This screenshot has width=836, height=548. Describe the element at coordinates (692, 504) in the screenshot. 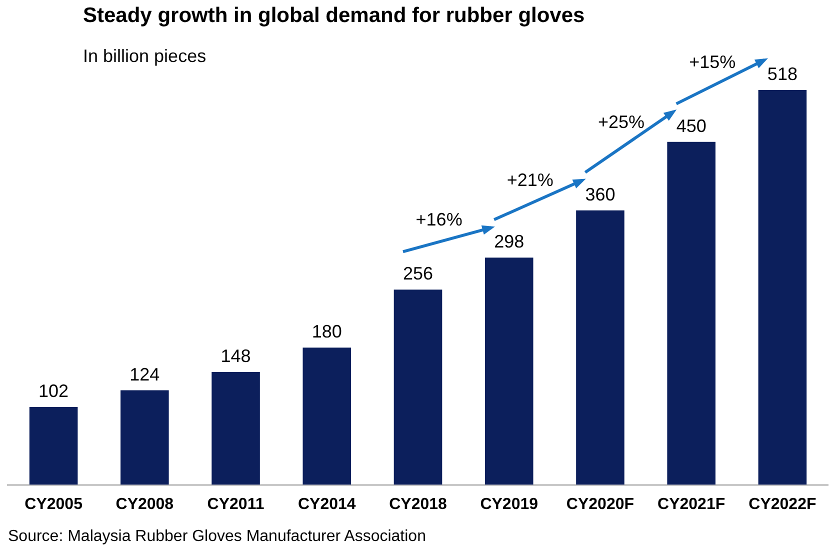

I see `x-tick-label: CY2021F` at that location.